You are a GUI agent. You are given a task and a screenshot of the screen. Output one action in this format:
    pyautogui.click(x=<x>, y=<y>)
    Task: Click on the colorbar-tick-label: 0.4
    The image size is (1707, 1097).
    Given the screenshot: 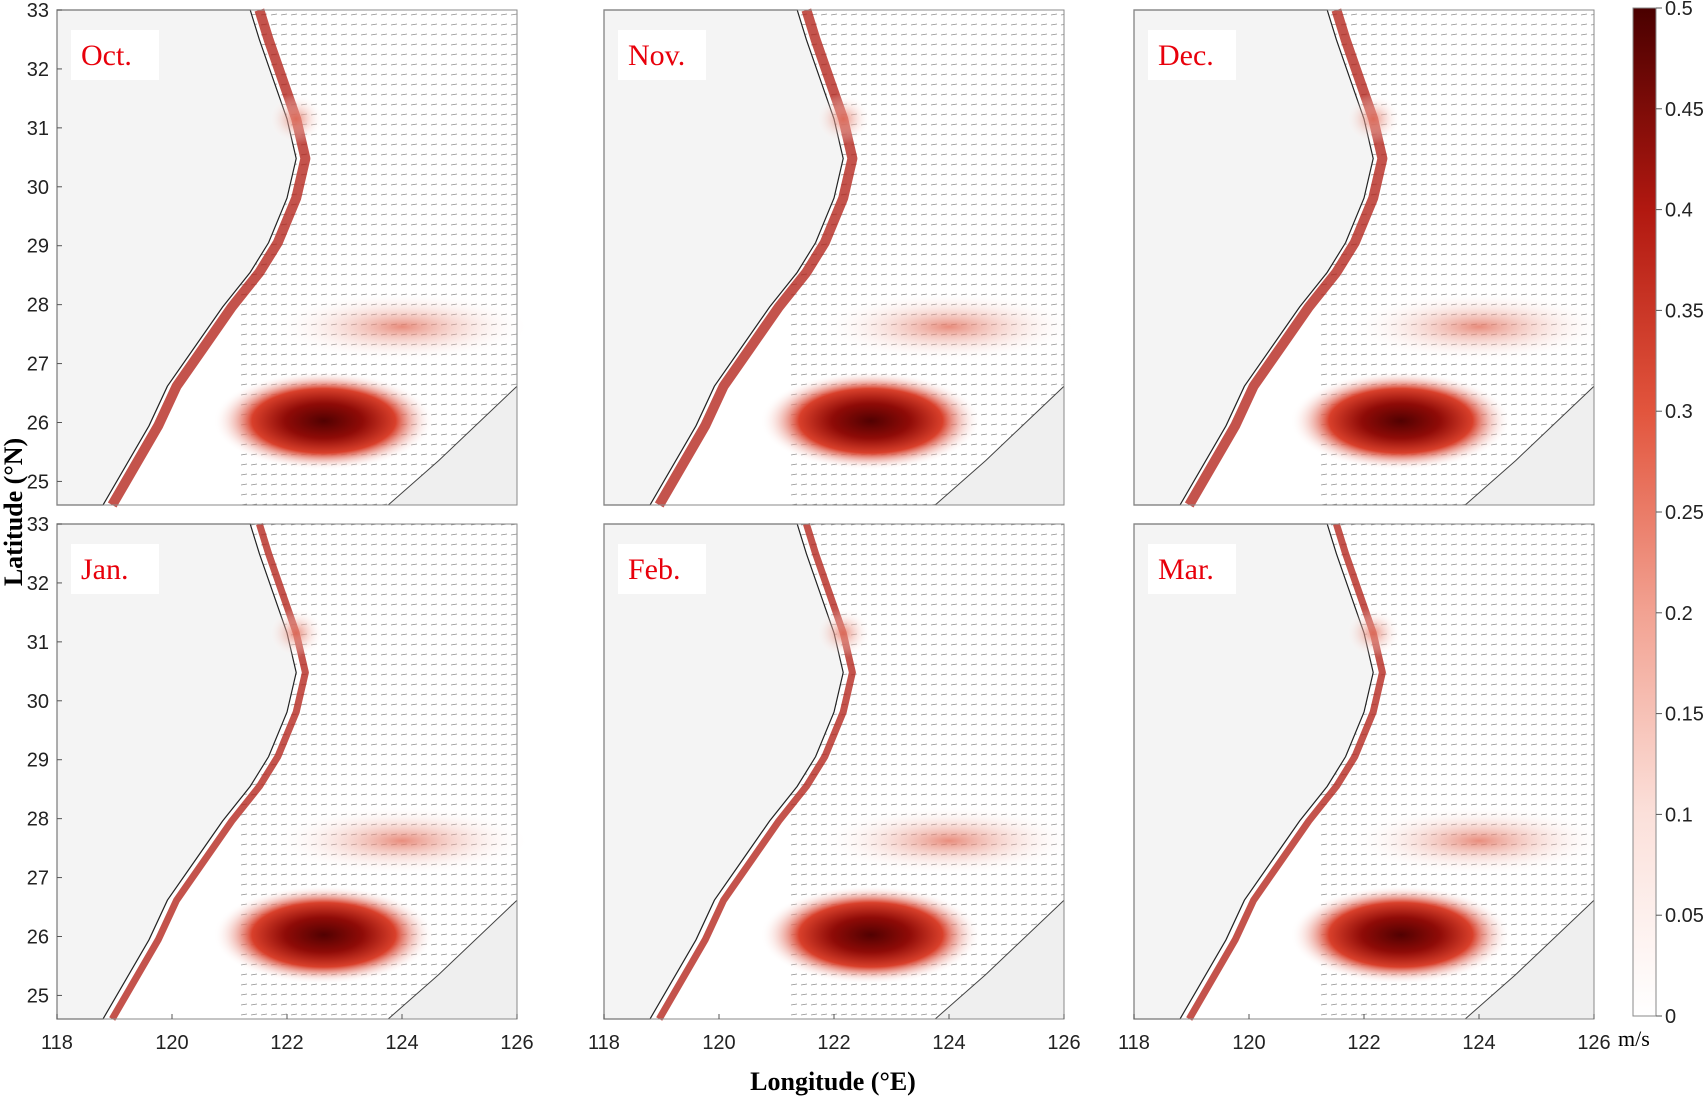 What is the action you would take?
    pyautogui.click(x=1679, y=211)
    